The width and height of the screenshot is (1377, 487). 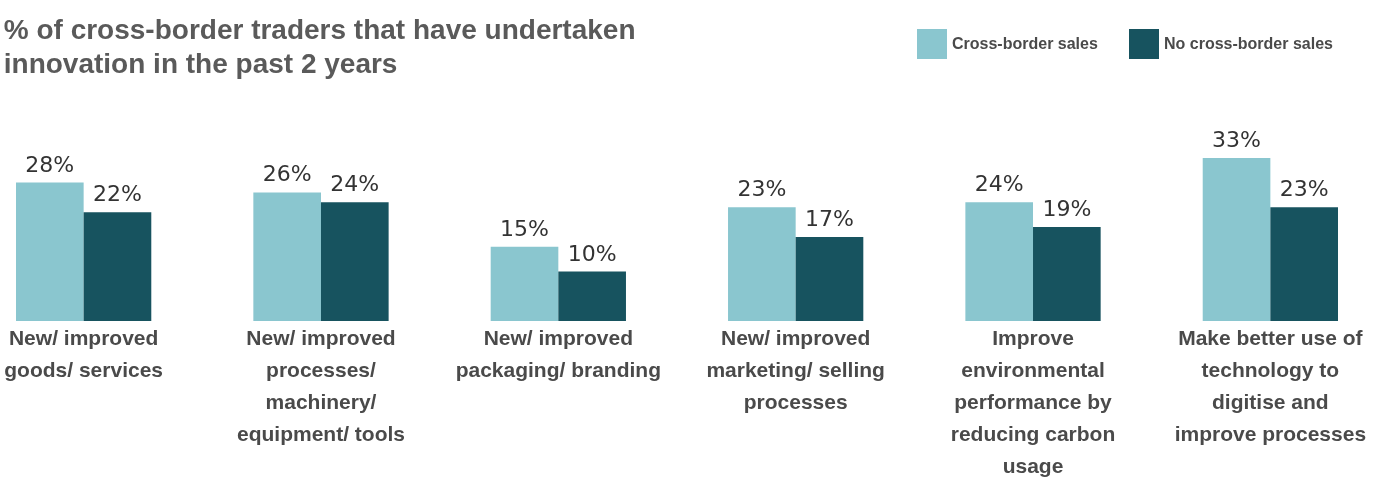 I want to click on data-label: 15%, so click(x=524, y=228).